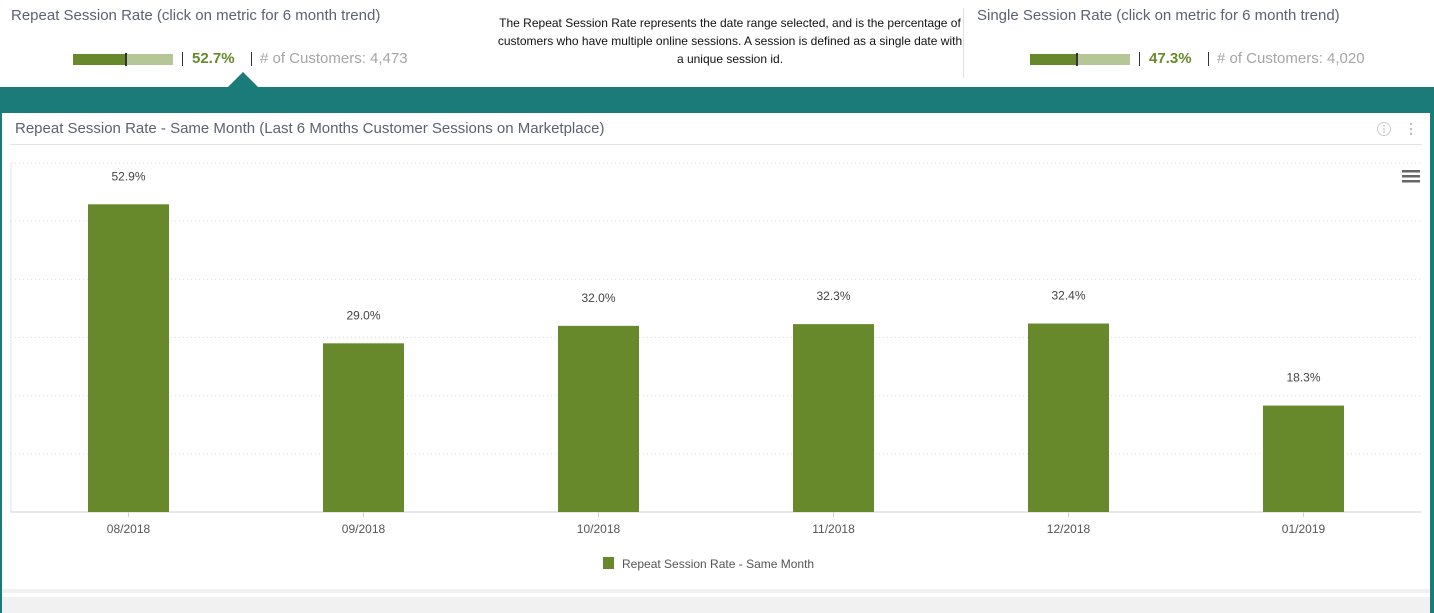  I want to click on kpi-value: 47.3%, so click(1170, 58).